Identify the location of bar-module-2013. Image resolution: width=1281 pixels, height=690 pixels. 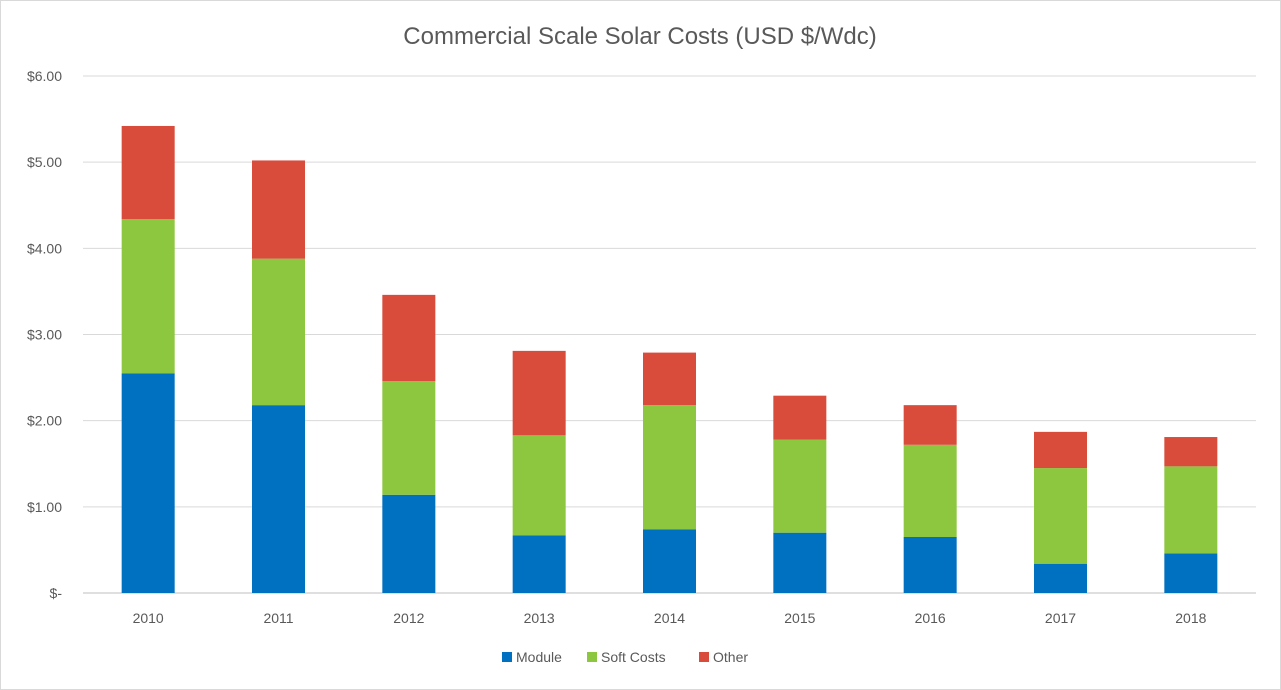
(539, 564).